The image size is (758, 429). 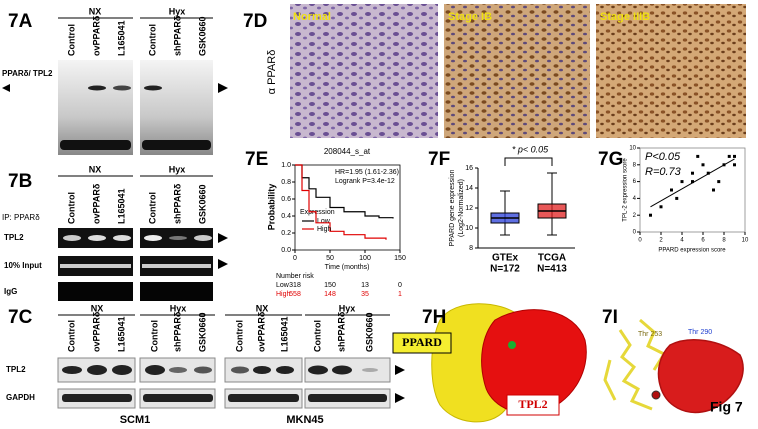 What do you see at coordinates (20, 21) in the screenshot?
I see `panel-label: 7A` at bounding box center [20, 21].